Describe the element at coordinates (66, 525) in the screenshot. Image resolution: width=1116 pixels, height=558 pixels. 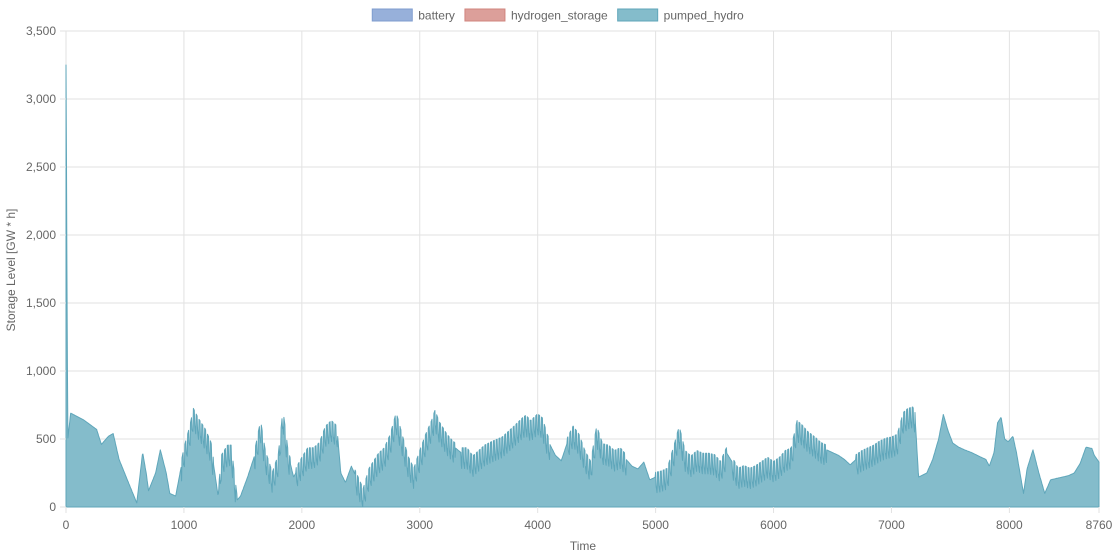
I see `x-tick-label: 0` at that location.